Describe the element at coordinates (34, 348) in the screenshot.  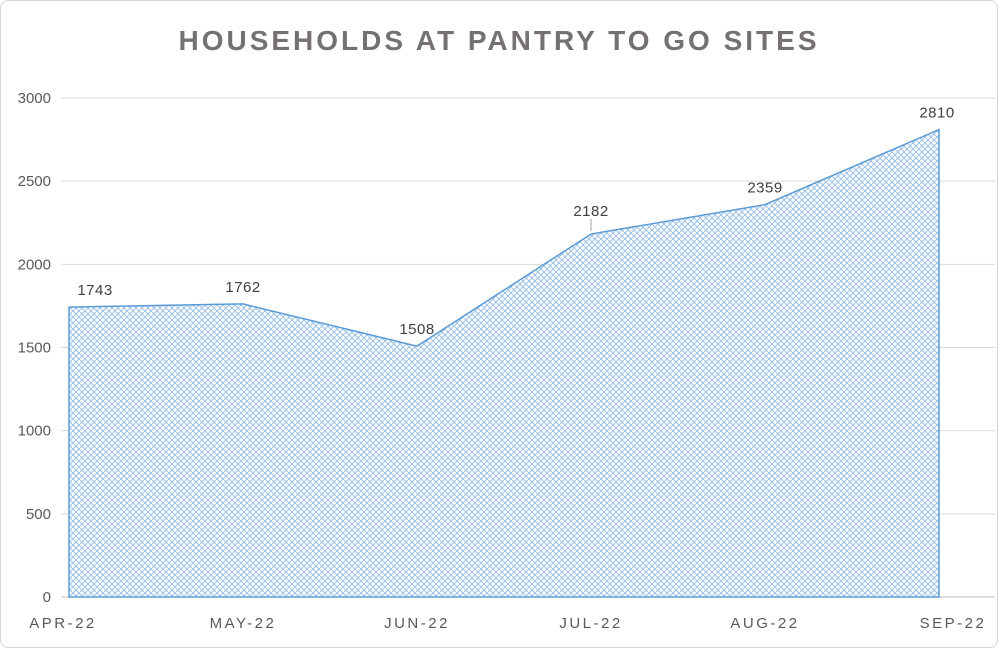
I see `y-tick-label: 1500` at that location.